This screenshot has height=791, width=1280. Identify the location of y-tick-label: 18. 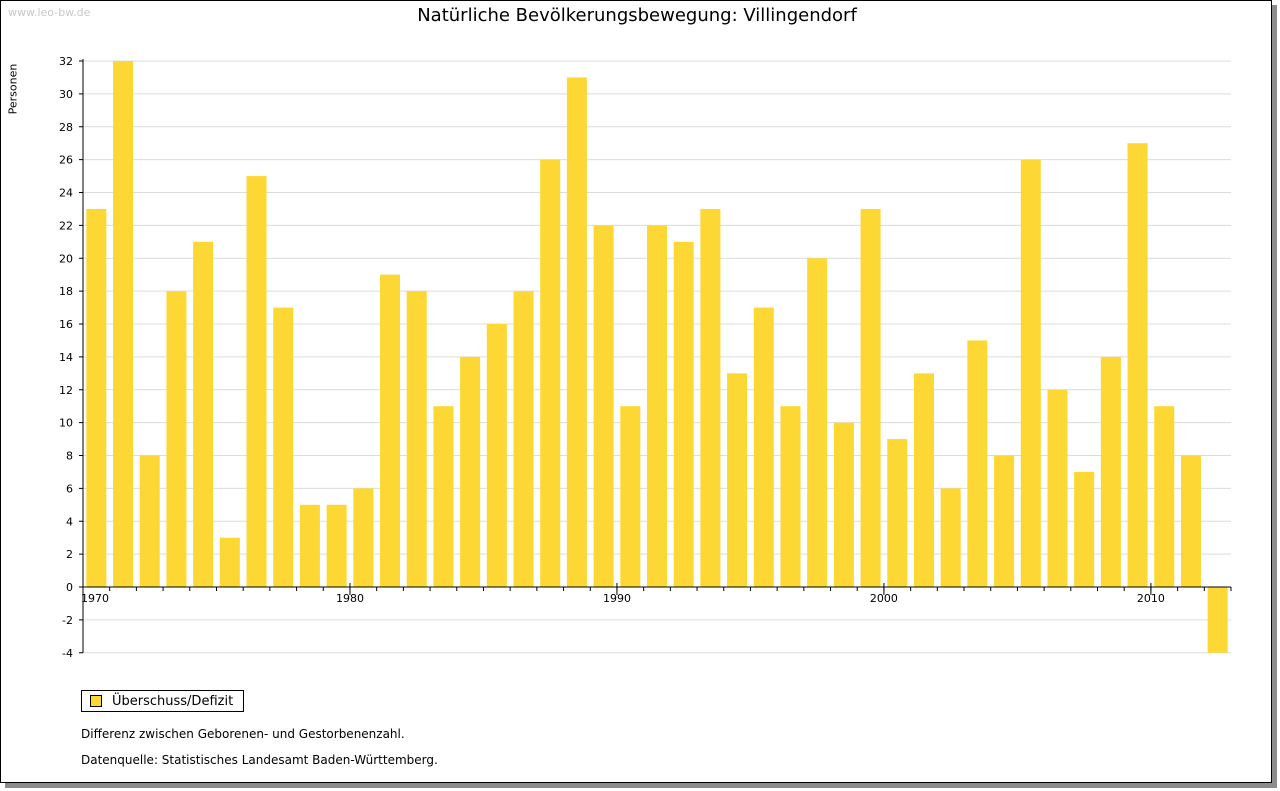
(66, 291).